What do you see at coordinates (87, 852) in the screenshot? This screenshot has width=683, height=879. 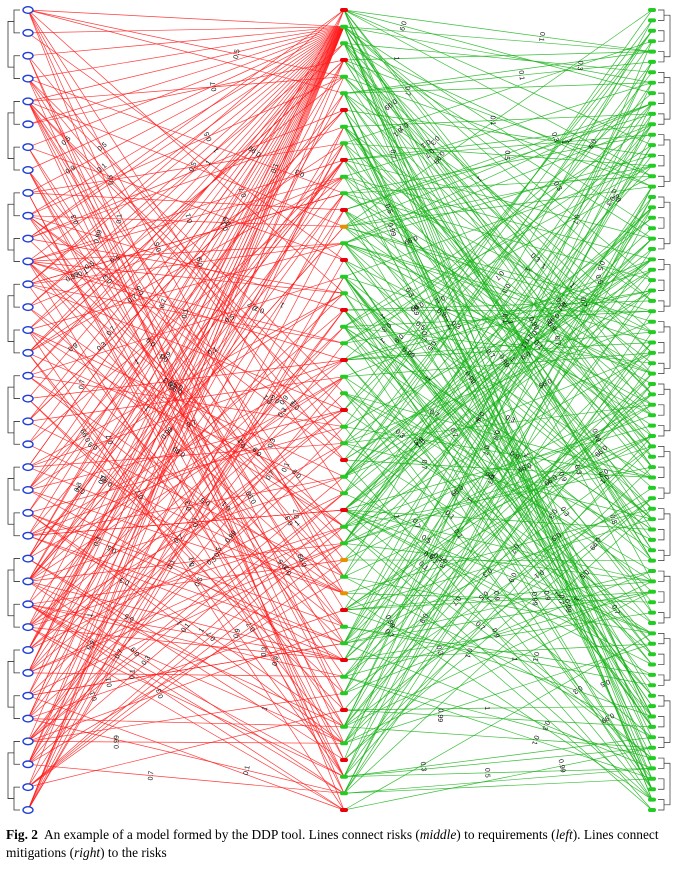 I see `caption-right: right` at bounding box center [87, 852].